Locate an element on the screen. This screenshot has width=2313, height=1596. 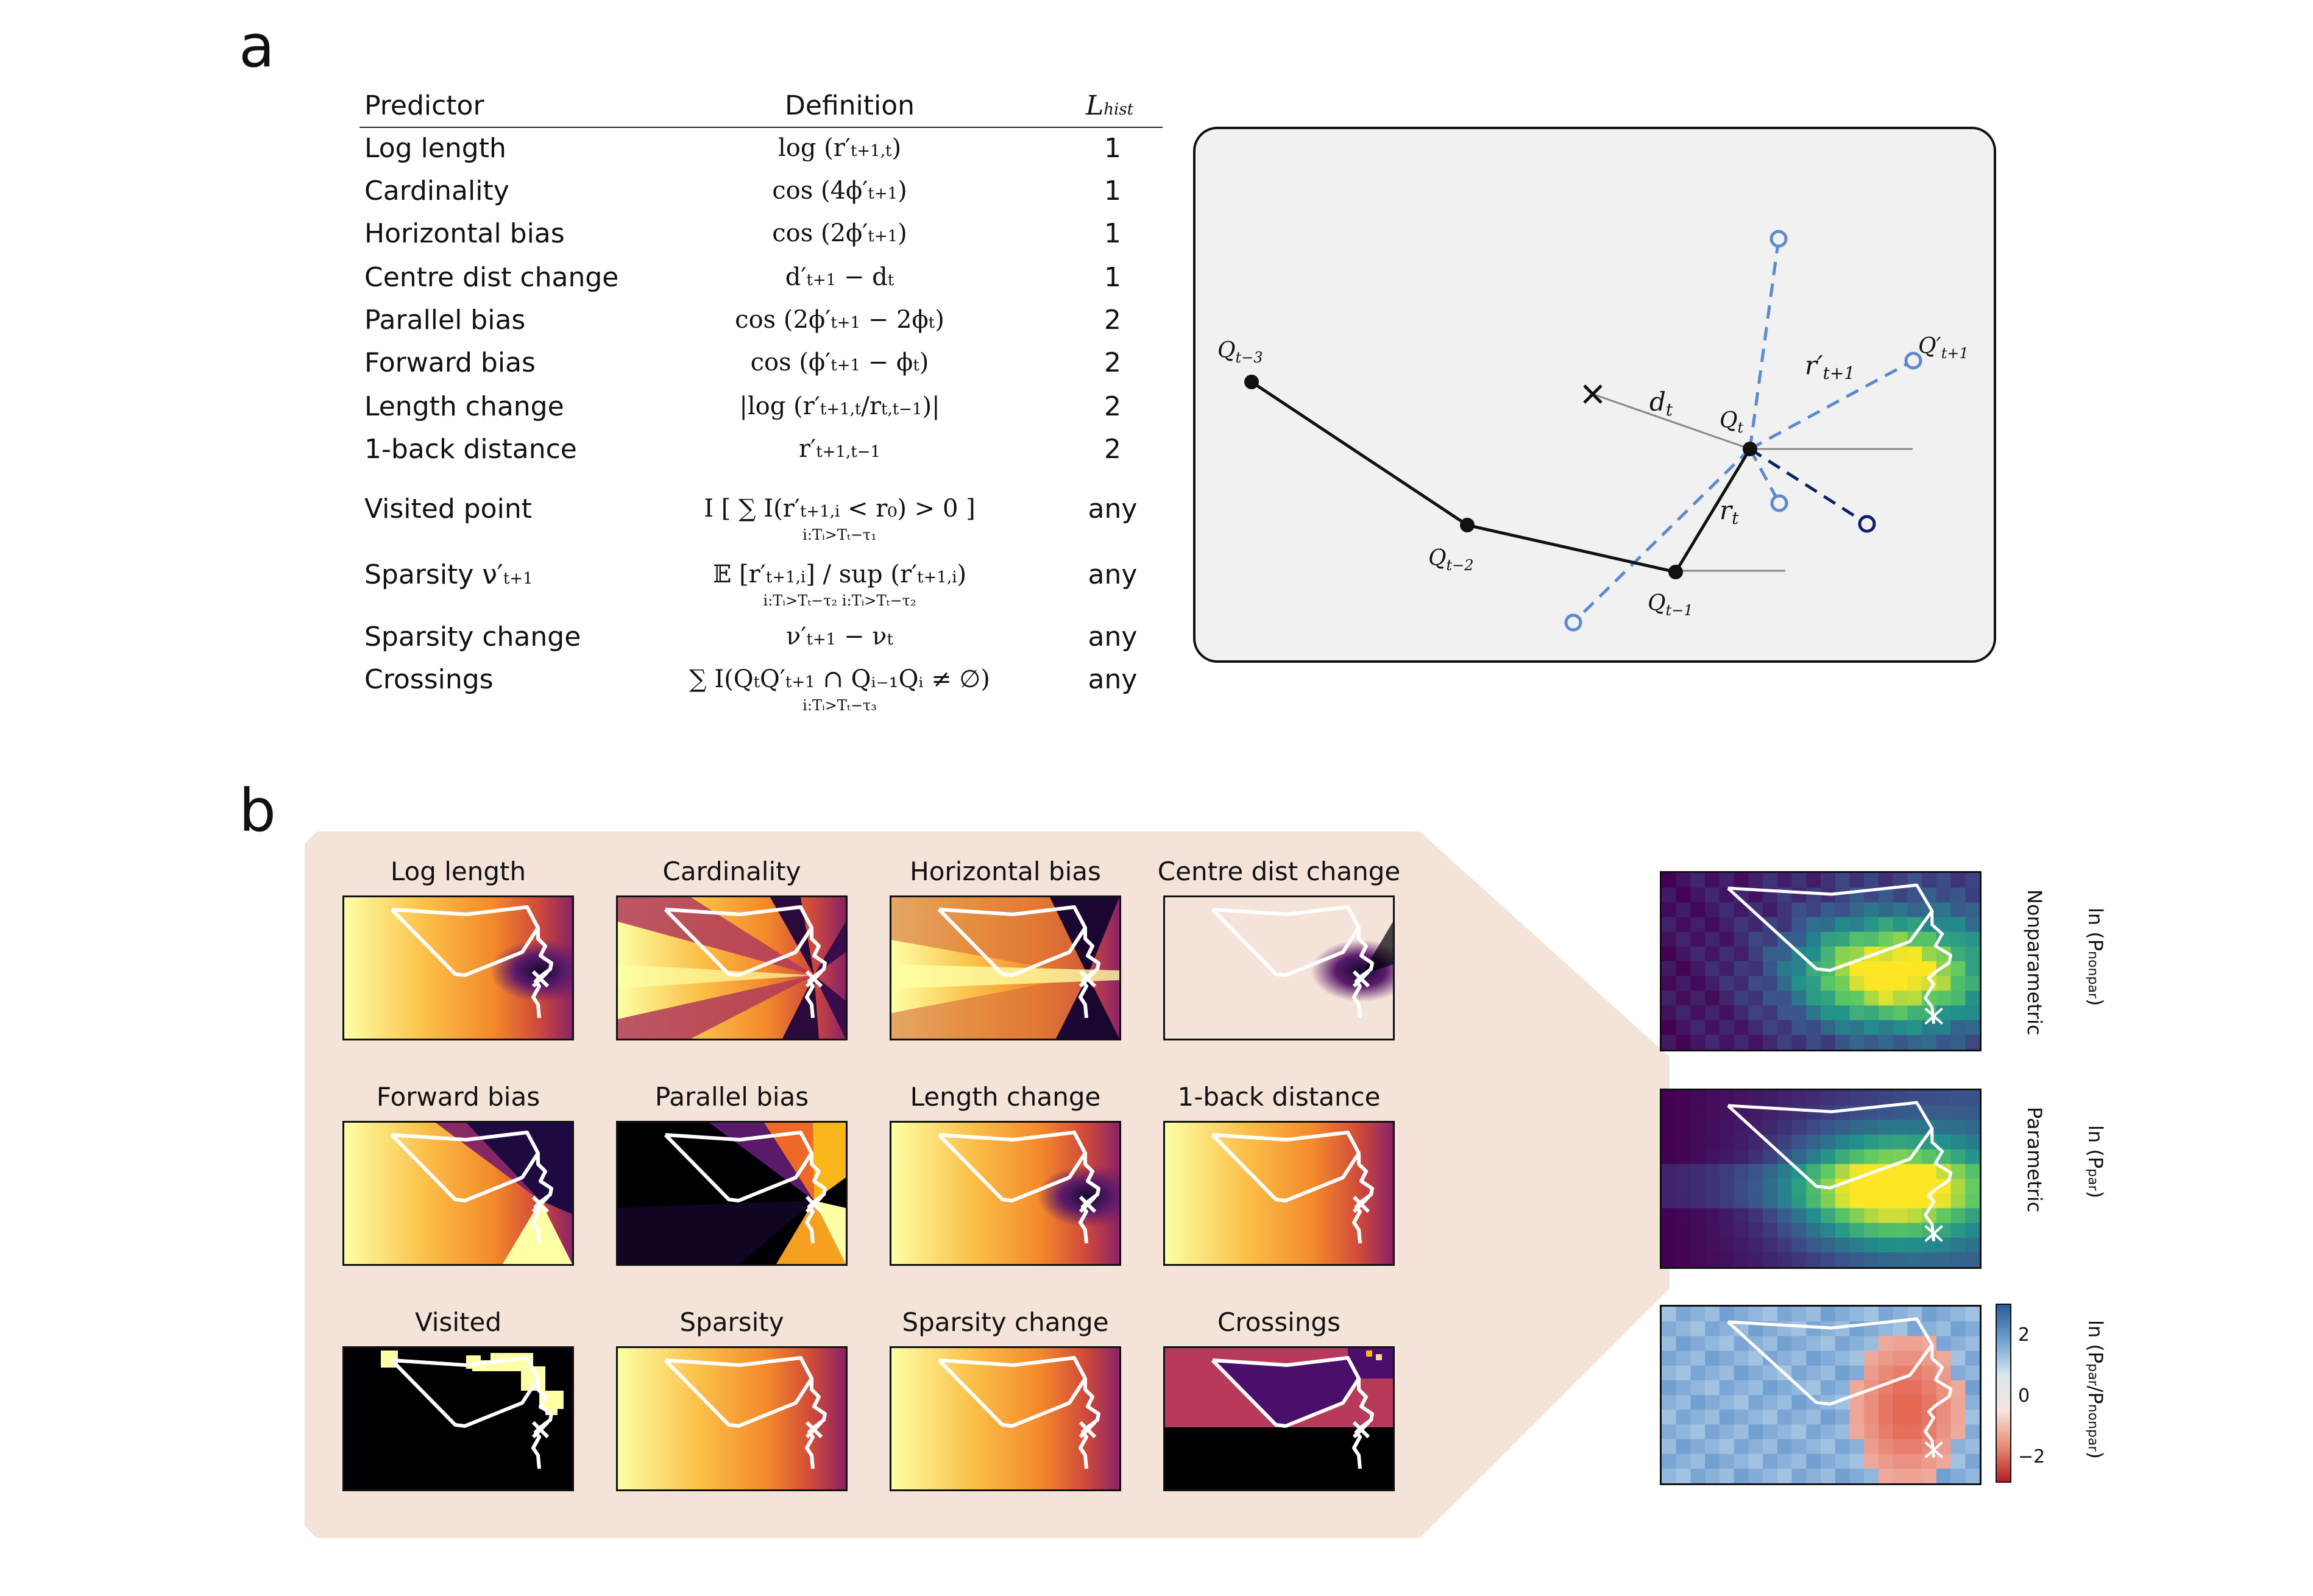
candidate-line-left is located at coordinates (1661, 536).